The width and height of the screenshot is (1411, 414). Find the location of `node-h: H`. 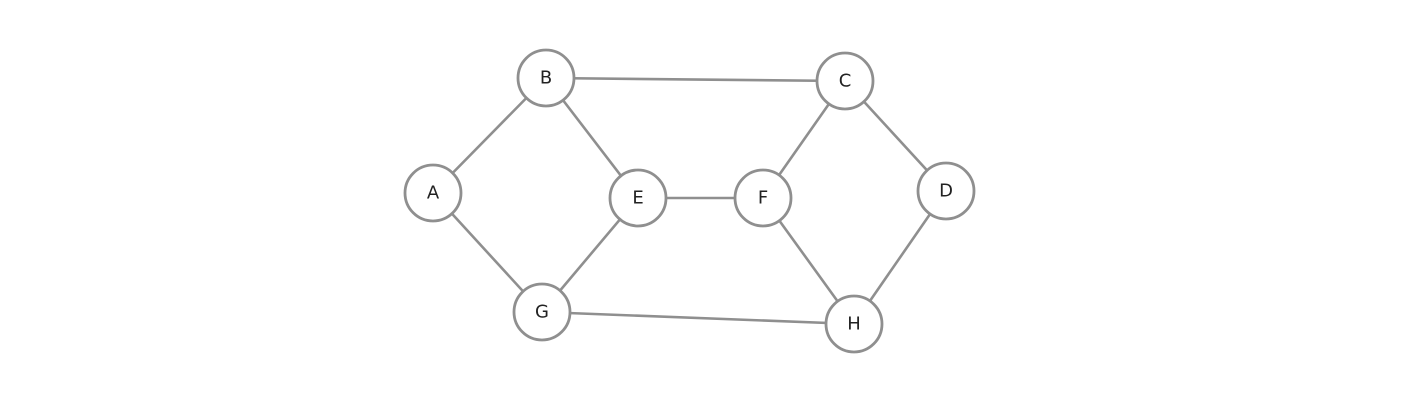

node-h: H is located at coordinates (854, 324).